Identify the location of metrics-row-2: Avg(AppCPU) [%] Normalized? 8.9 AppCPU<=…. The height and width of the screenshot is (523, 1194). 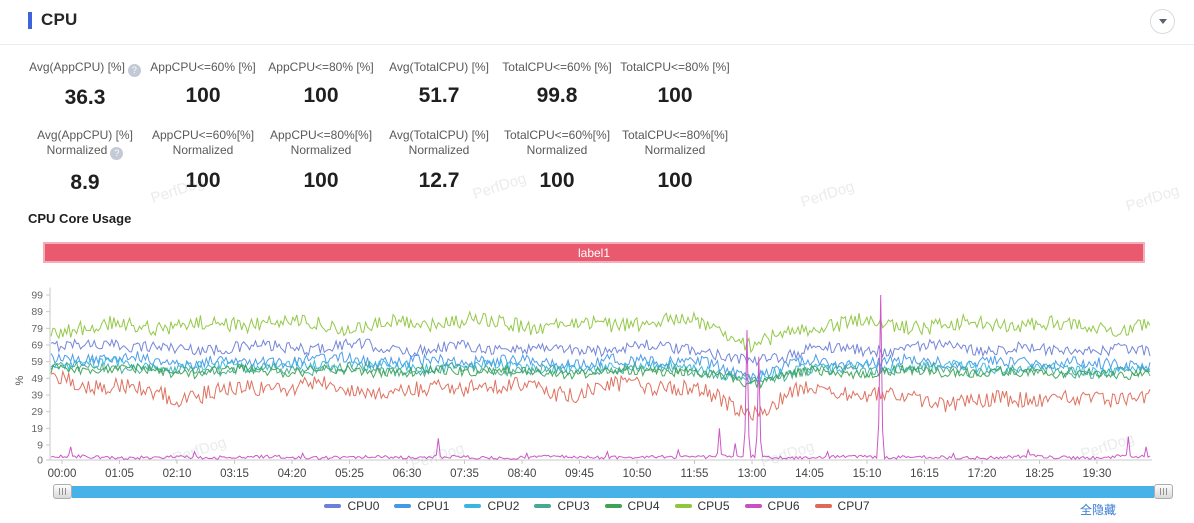
(380, 161).